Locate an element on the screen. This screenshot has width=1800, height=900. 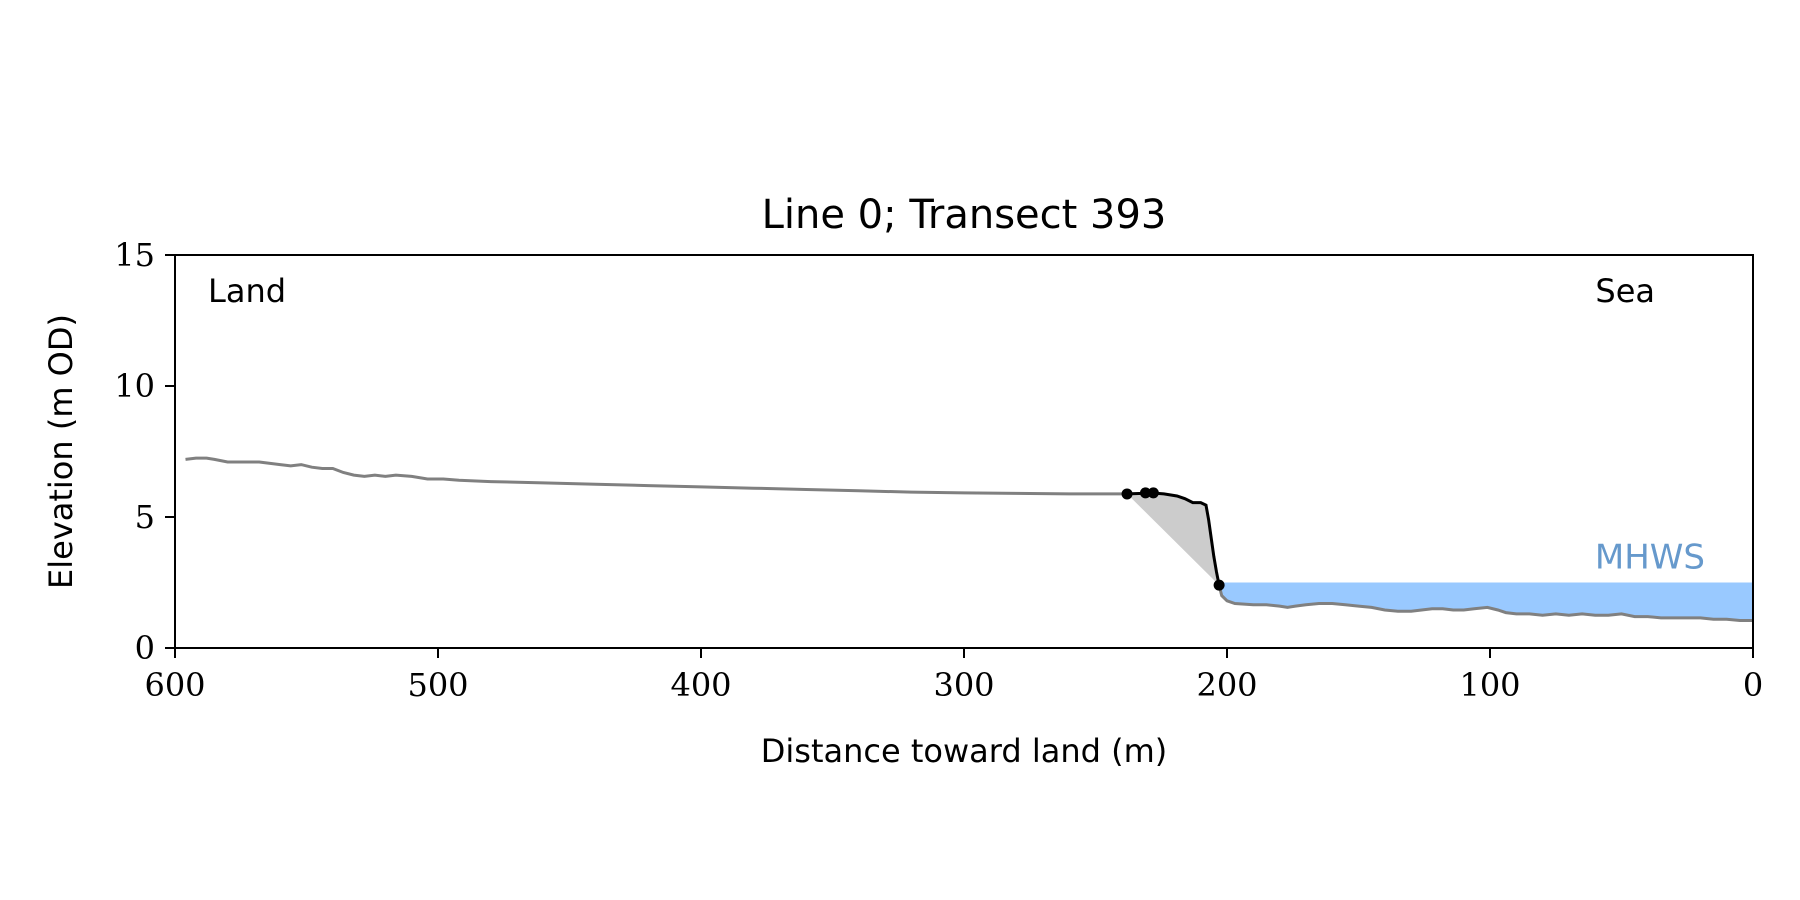
land-profile-line is located at coordinates (656, 476).